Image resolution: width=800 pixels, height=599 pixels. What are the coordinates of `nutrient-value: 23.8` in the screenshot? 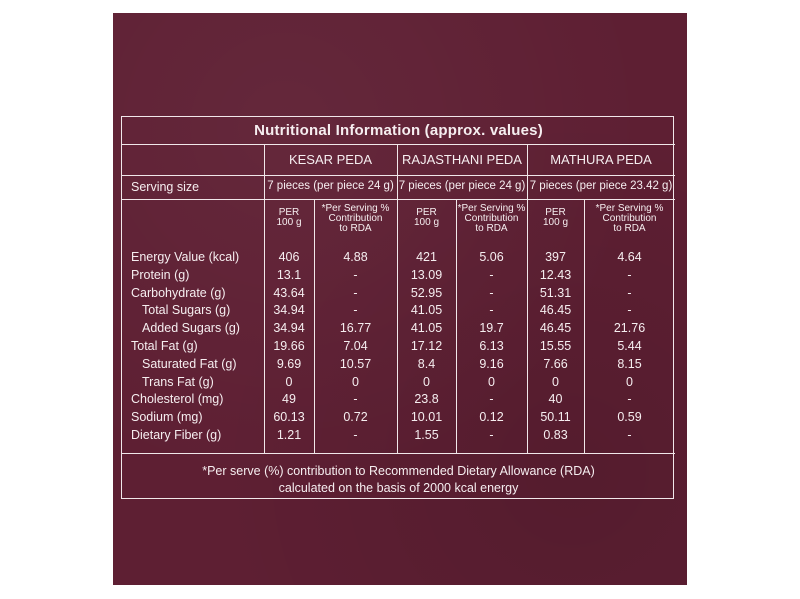 It's located at (426, 399).